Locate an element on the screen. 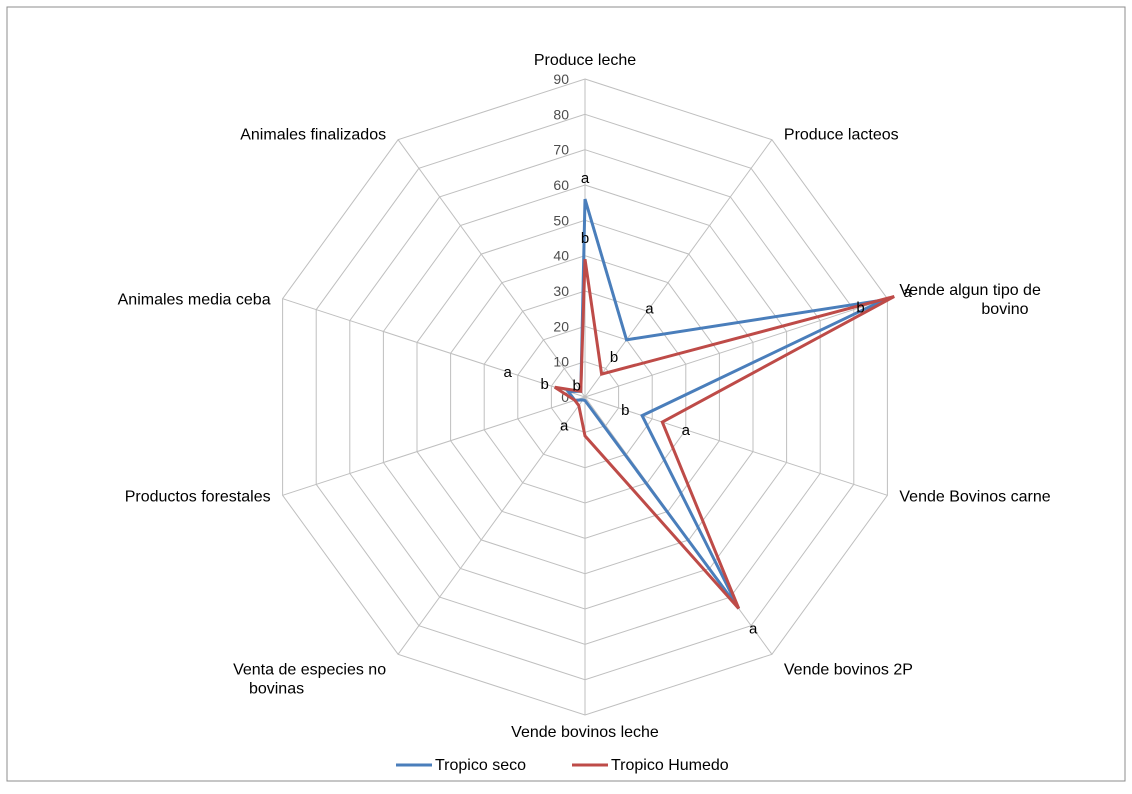 The width and height of the screenshot is (1132, 794). tick-label: 90 is located at coordinates (561, 79).